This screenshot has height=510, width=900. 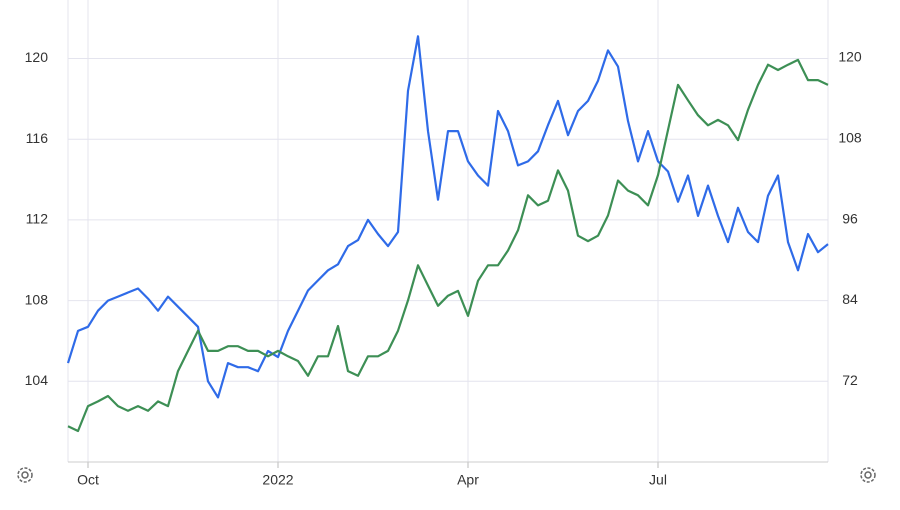 I want to click on x-tick-label: 2022, so click(x=277, y=480).